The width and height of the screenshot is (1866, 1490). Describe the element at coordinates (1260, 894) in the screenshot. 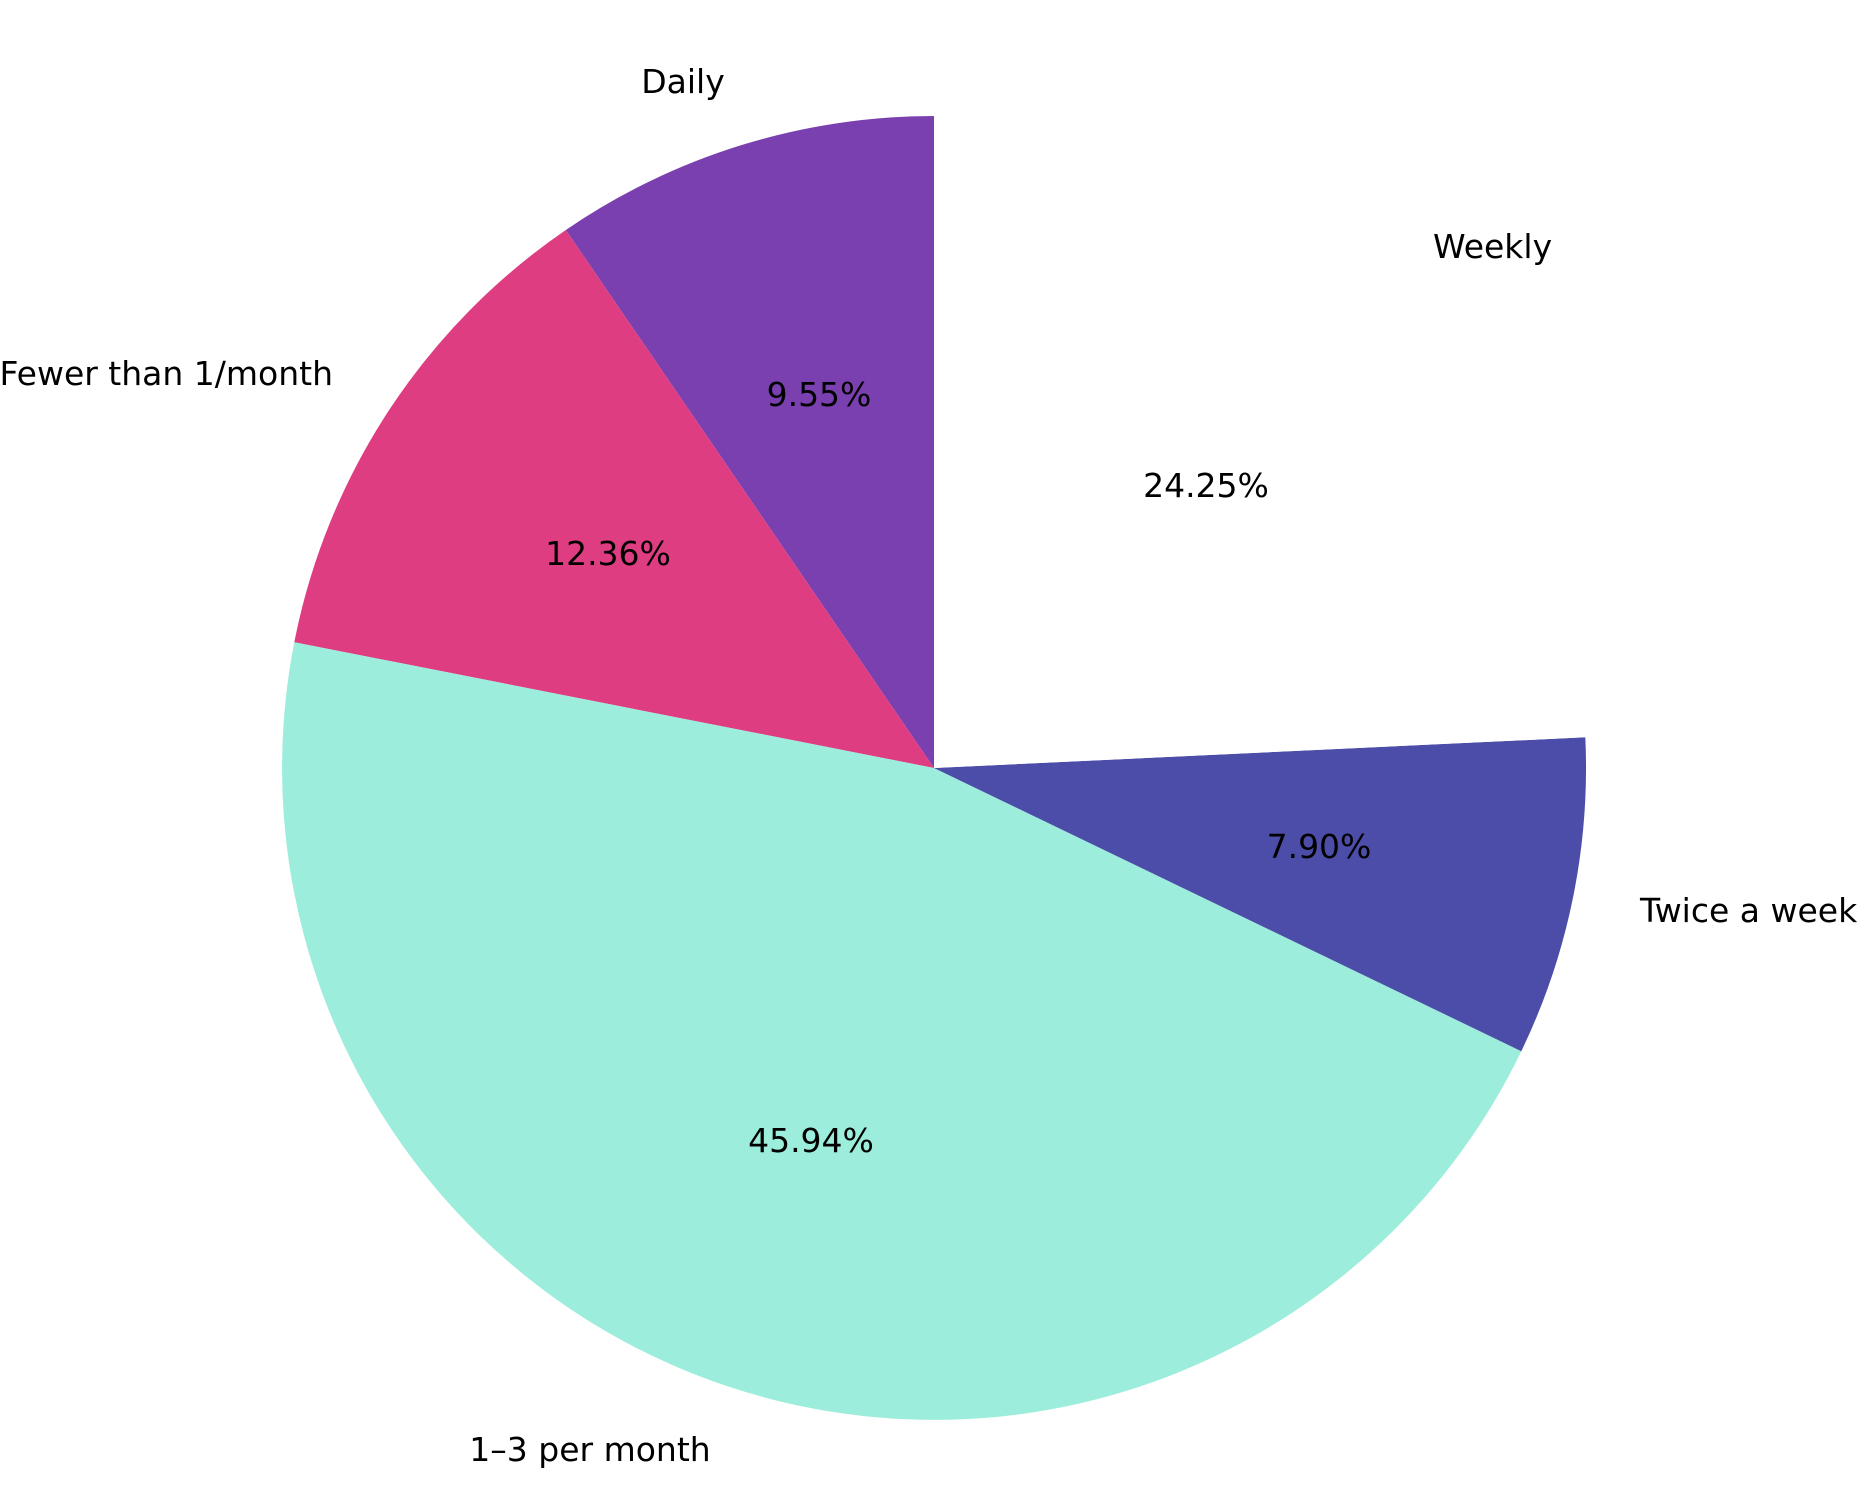

I see `slice-twice-a-week` at that location.